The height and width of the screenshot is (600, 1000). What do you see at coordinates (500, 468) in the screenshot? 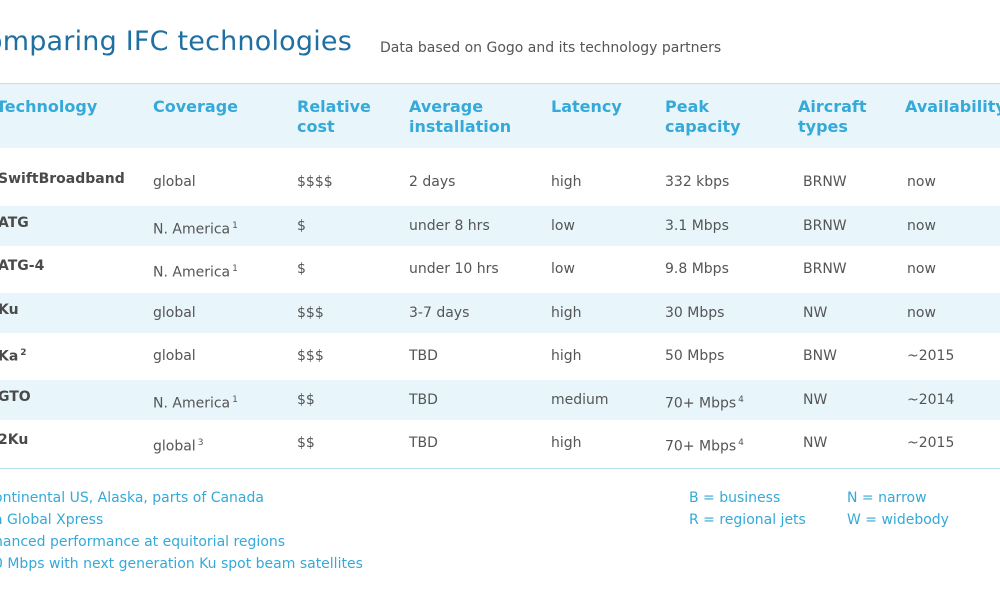
I see `table-bottom-rule` at bounding box center [500, 468].